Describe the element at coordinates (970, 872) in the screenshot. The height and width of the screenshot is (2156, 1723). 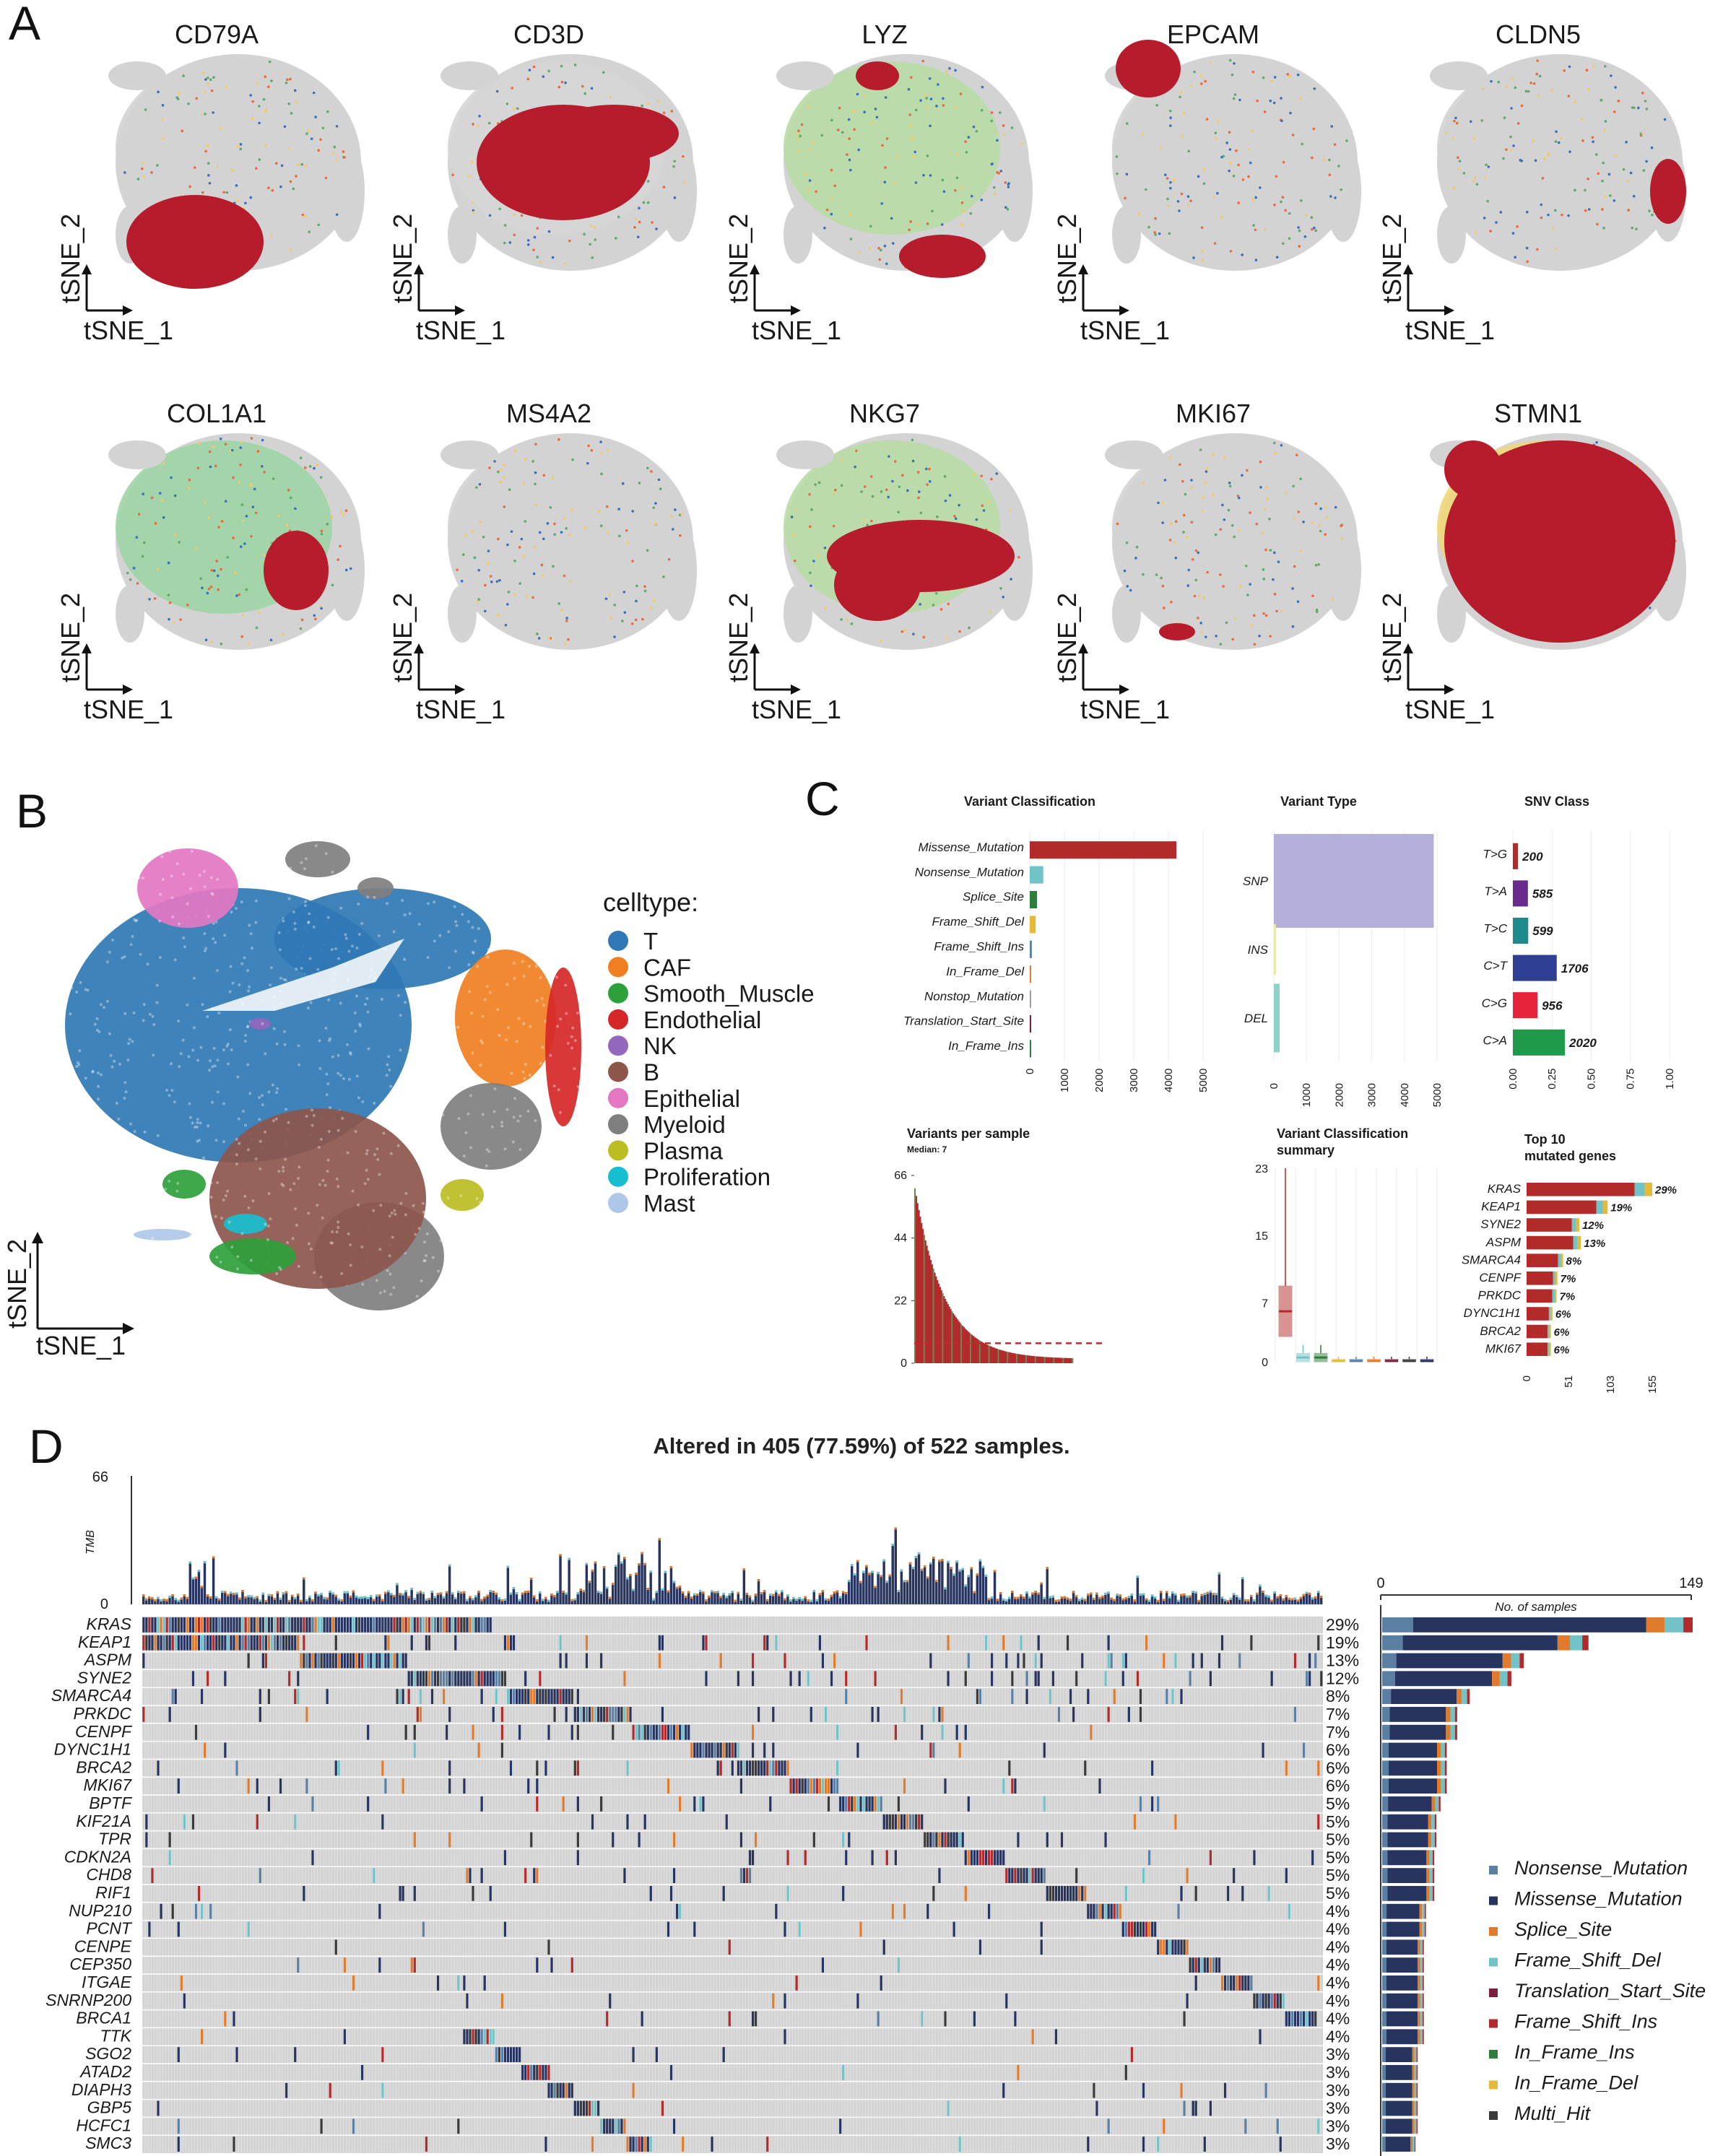
I see `category-label: Nonsense_Mutation` at that location.